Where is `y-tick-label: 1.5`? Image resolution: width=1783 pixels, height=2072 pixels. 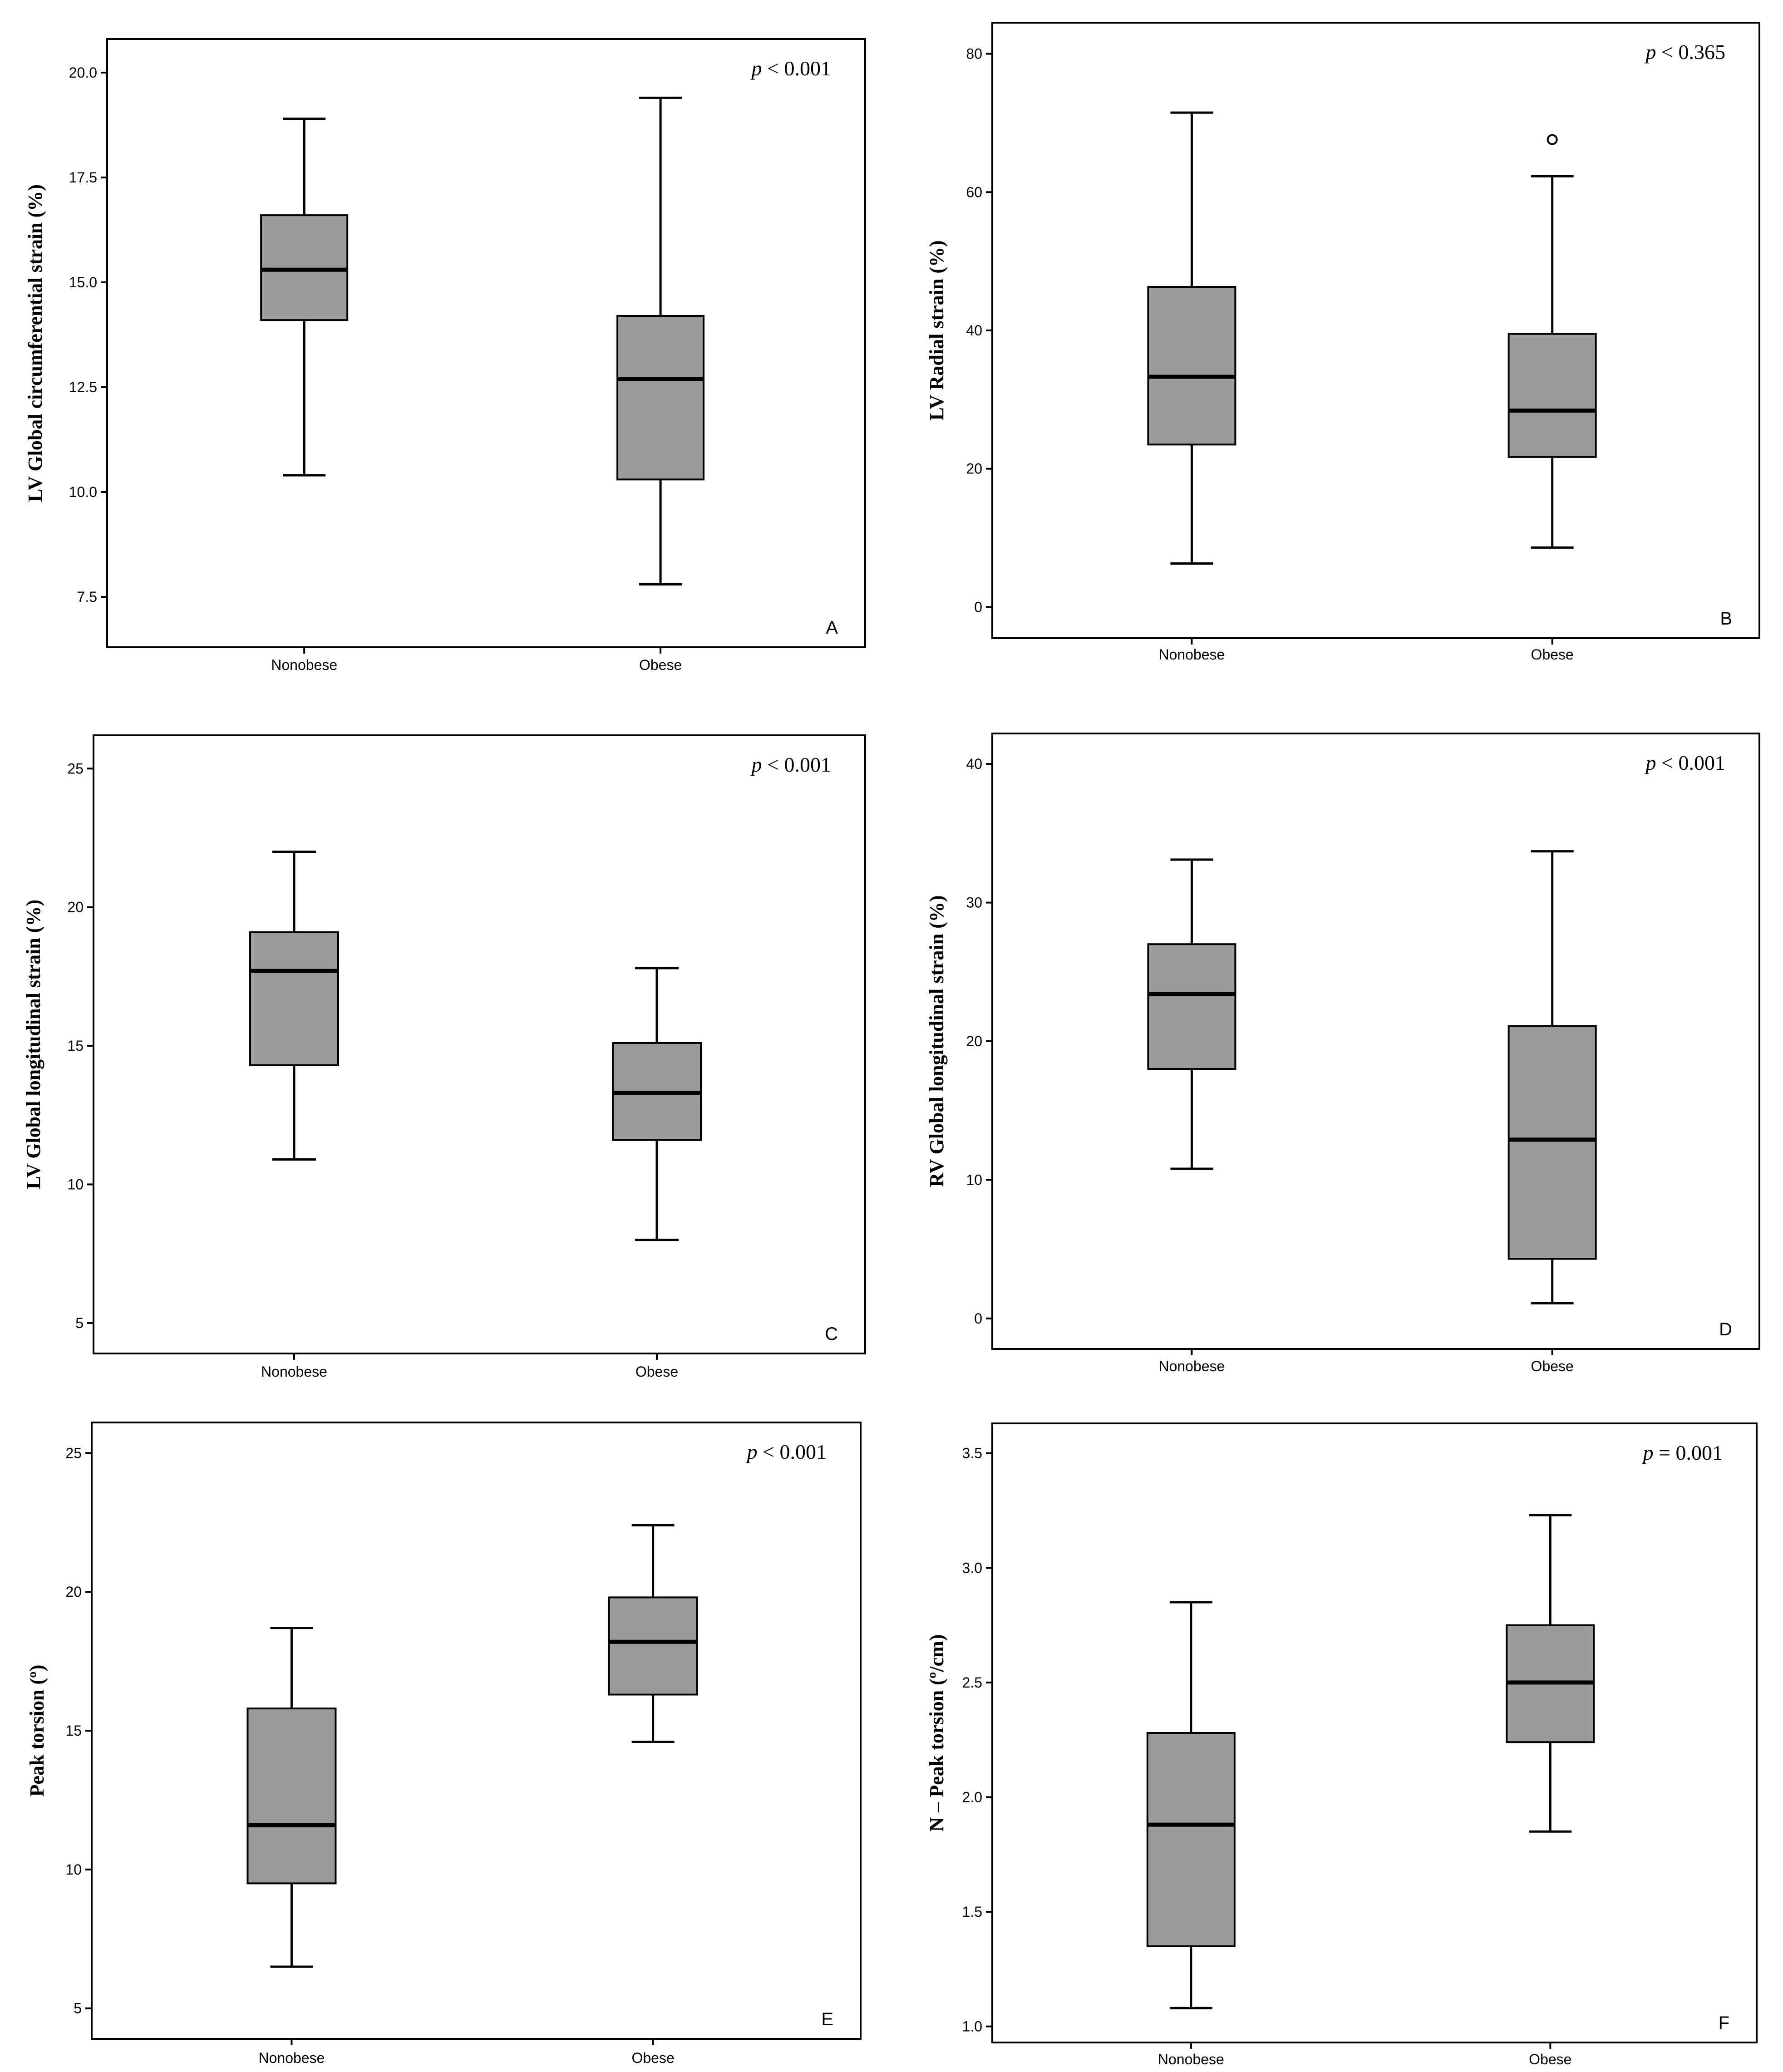 y-tick-label: 1.5 is located at coordinates (972, 1912).